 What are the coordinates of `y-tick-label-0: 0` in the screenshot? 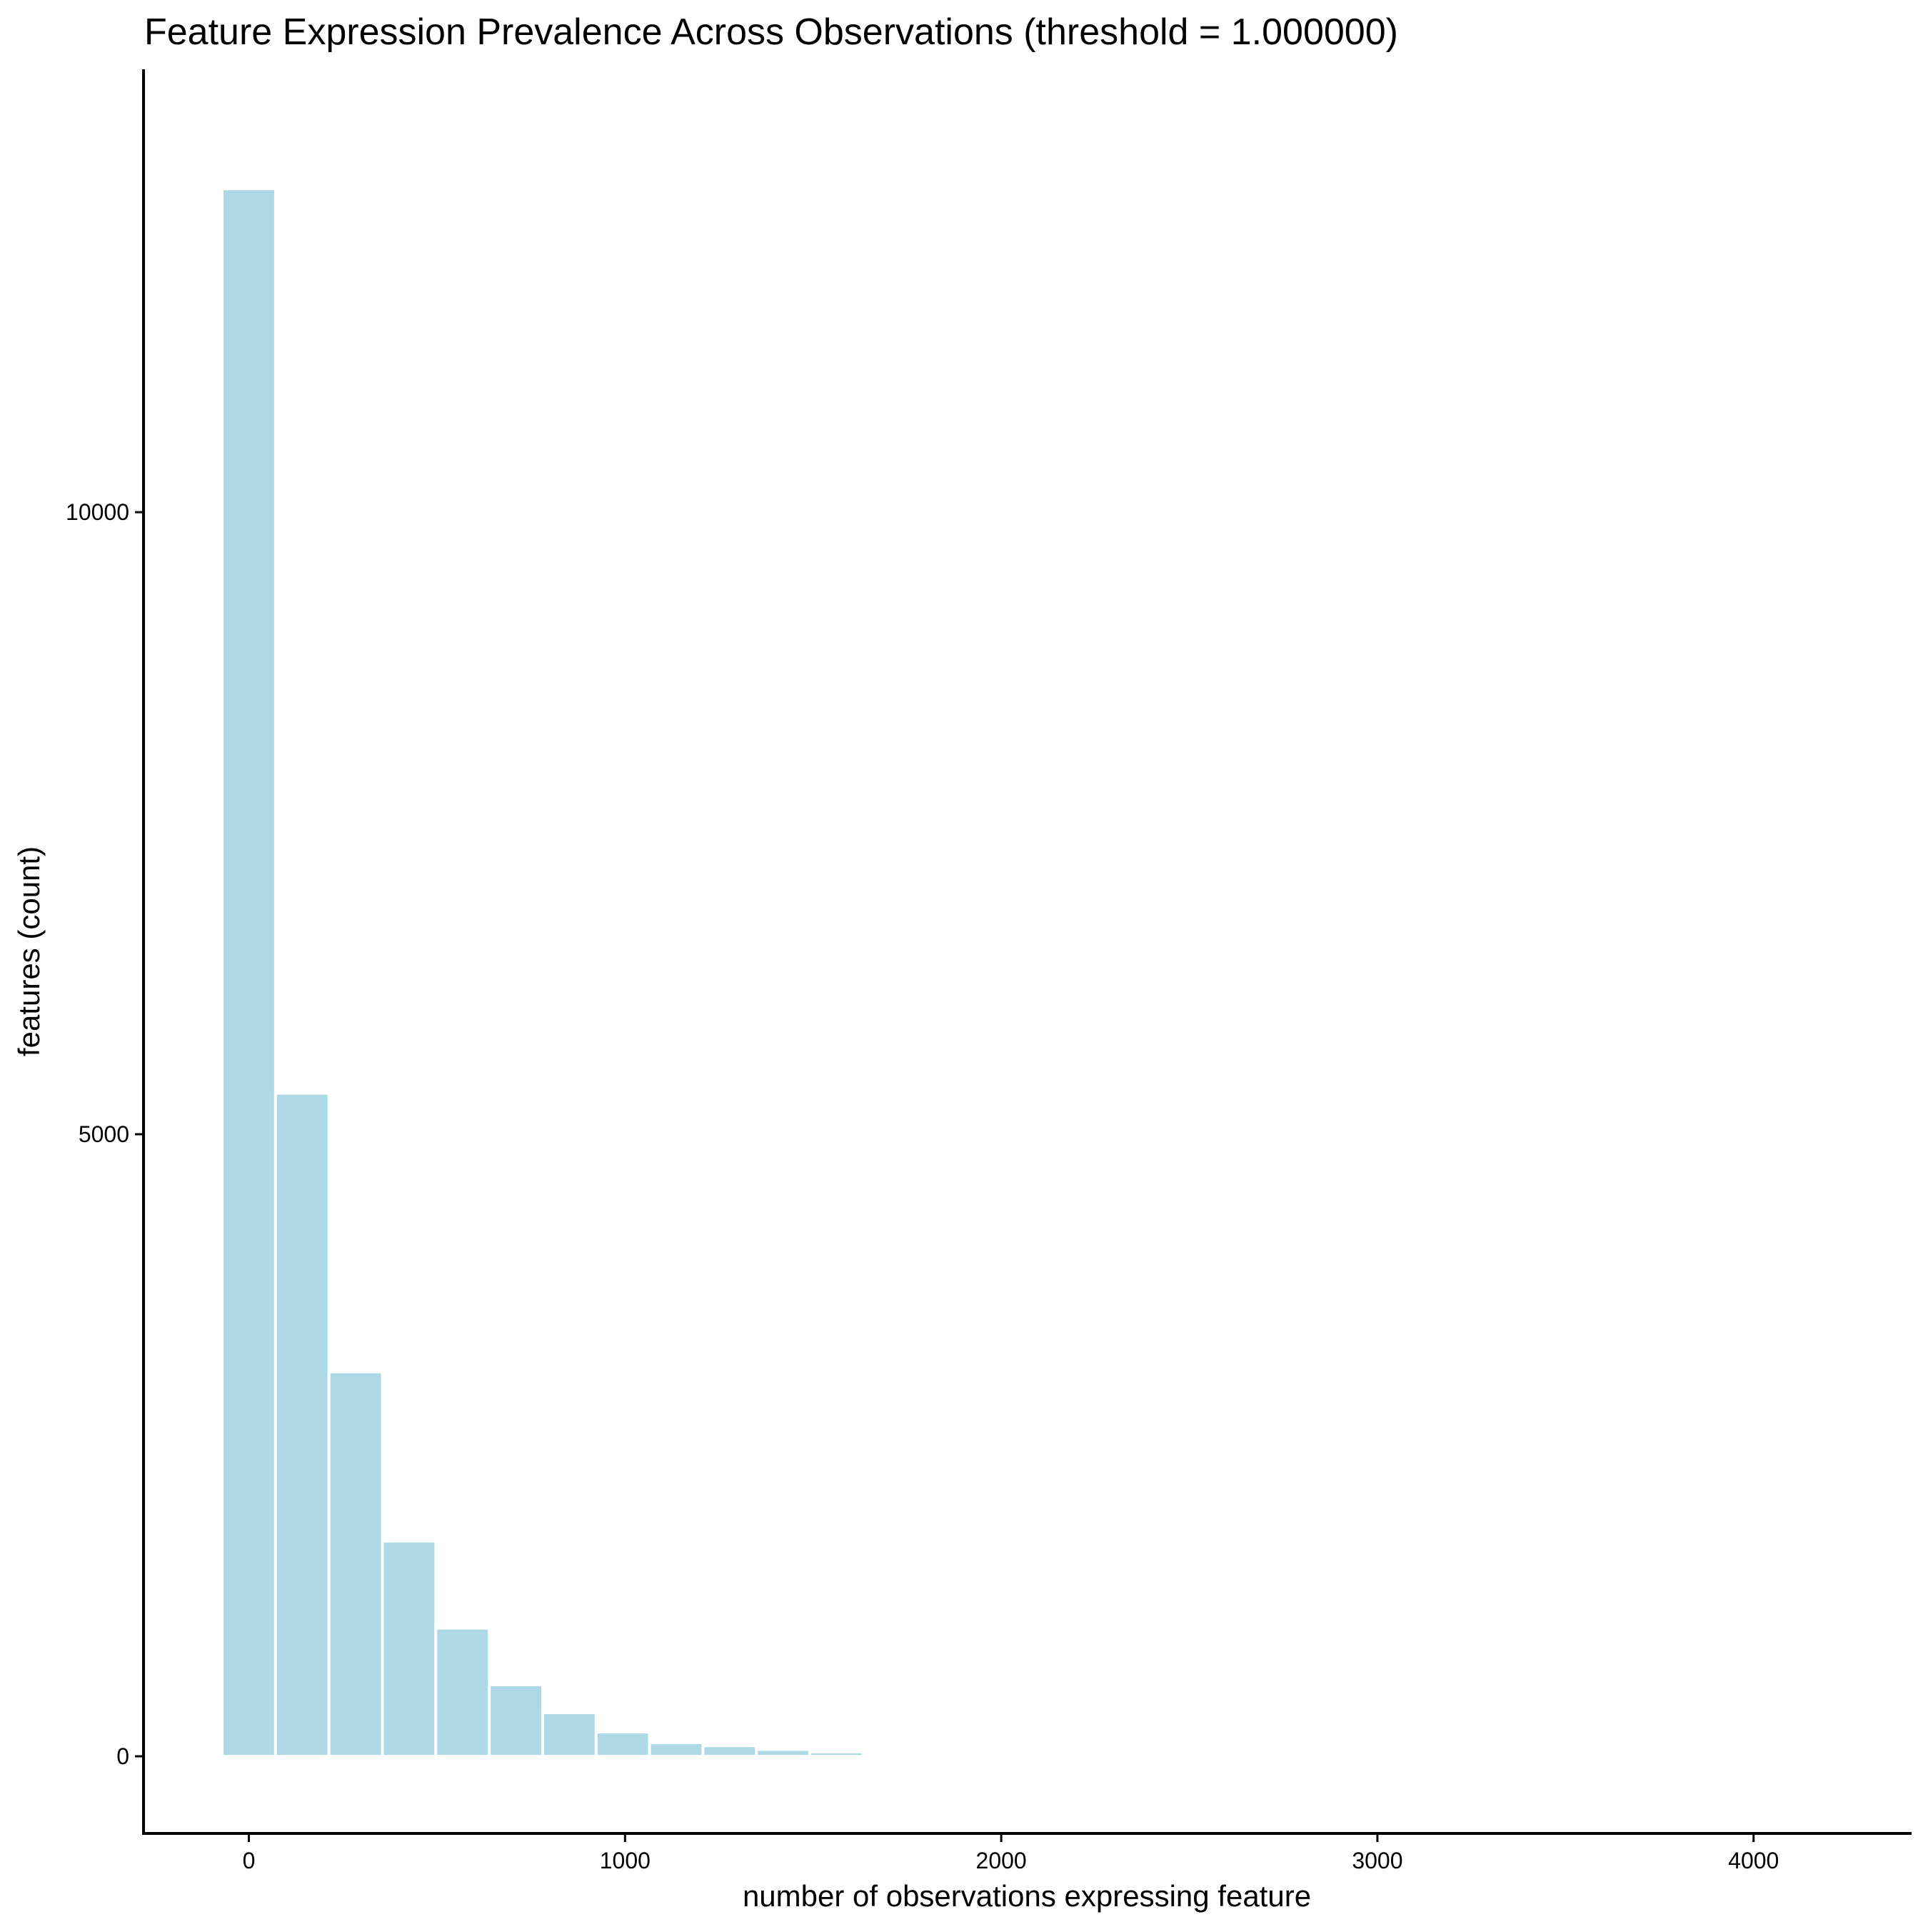 It's located at (122, 1756).